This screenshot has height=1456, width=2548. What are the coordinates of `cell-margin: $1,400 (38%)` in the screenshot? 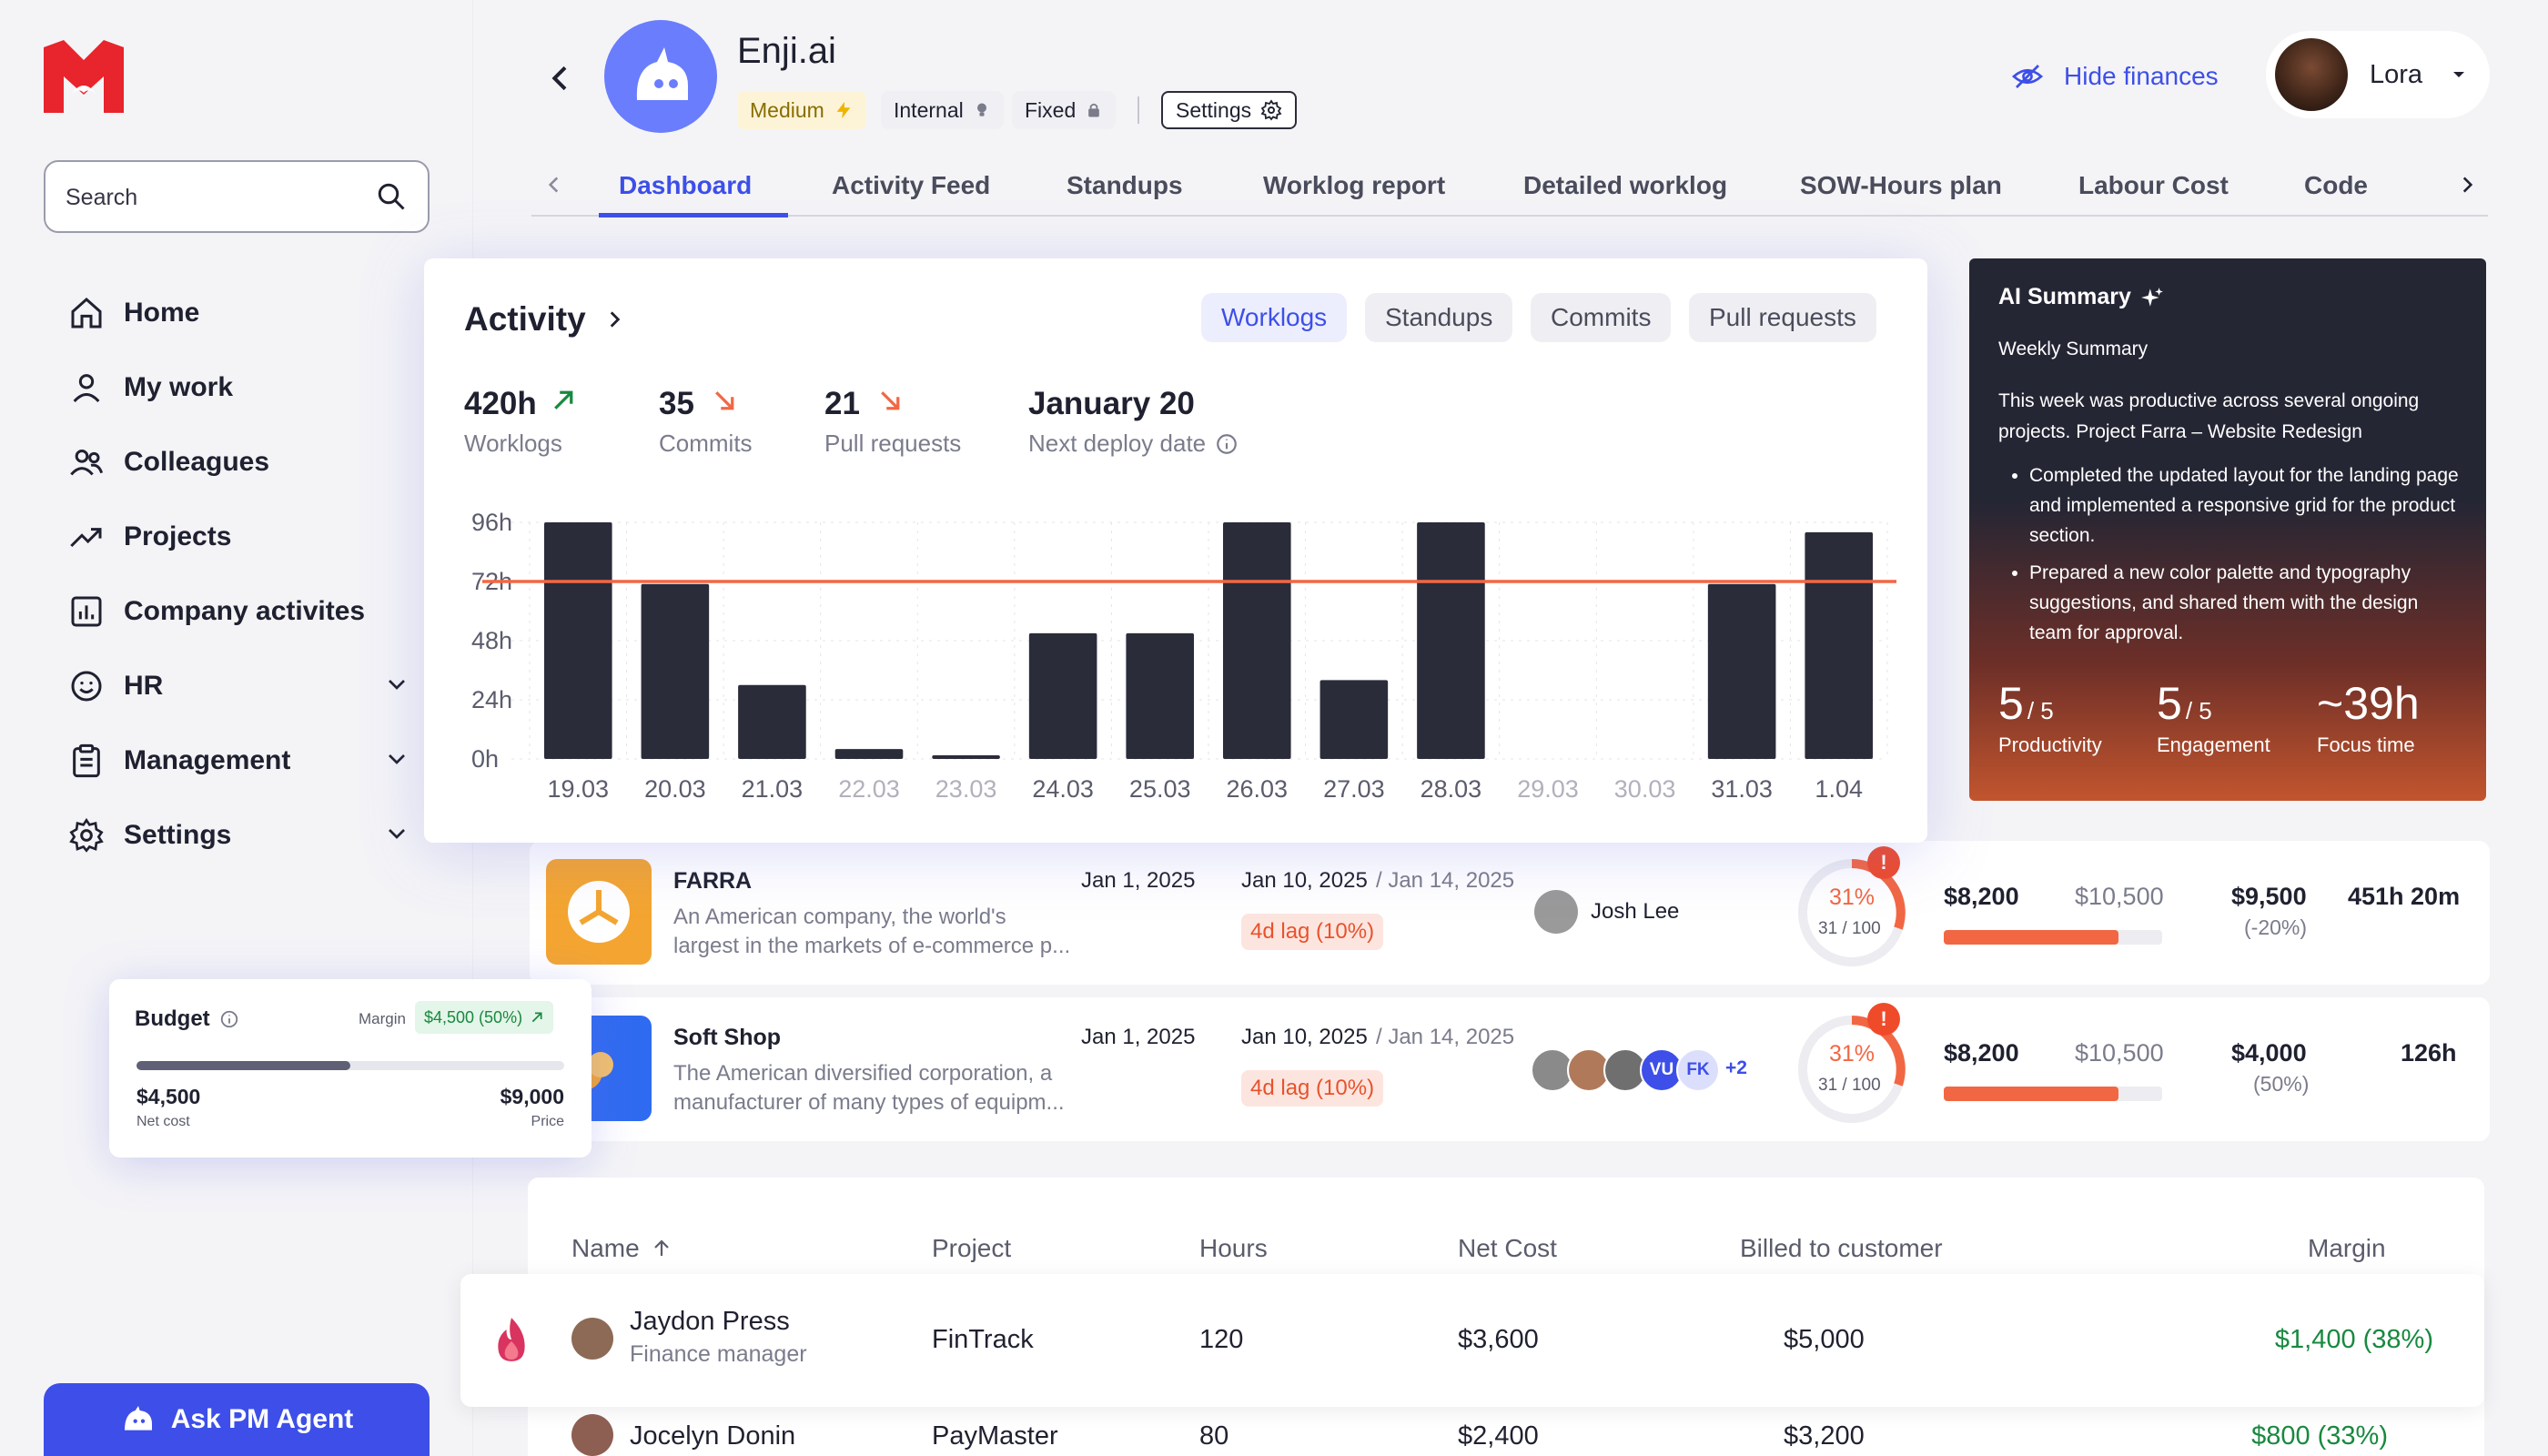 It's located at (2354, 1340).